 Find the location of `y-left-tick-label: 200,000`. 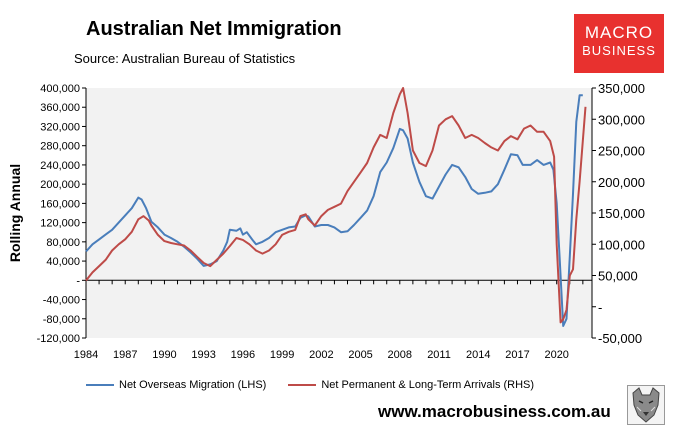

y-left-tick-label: 200,000 is located at coordinates (60, 185).